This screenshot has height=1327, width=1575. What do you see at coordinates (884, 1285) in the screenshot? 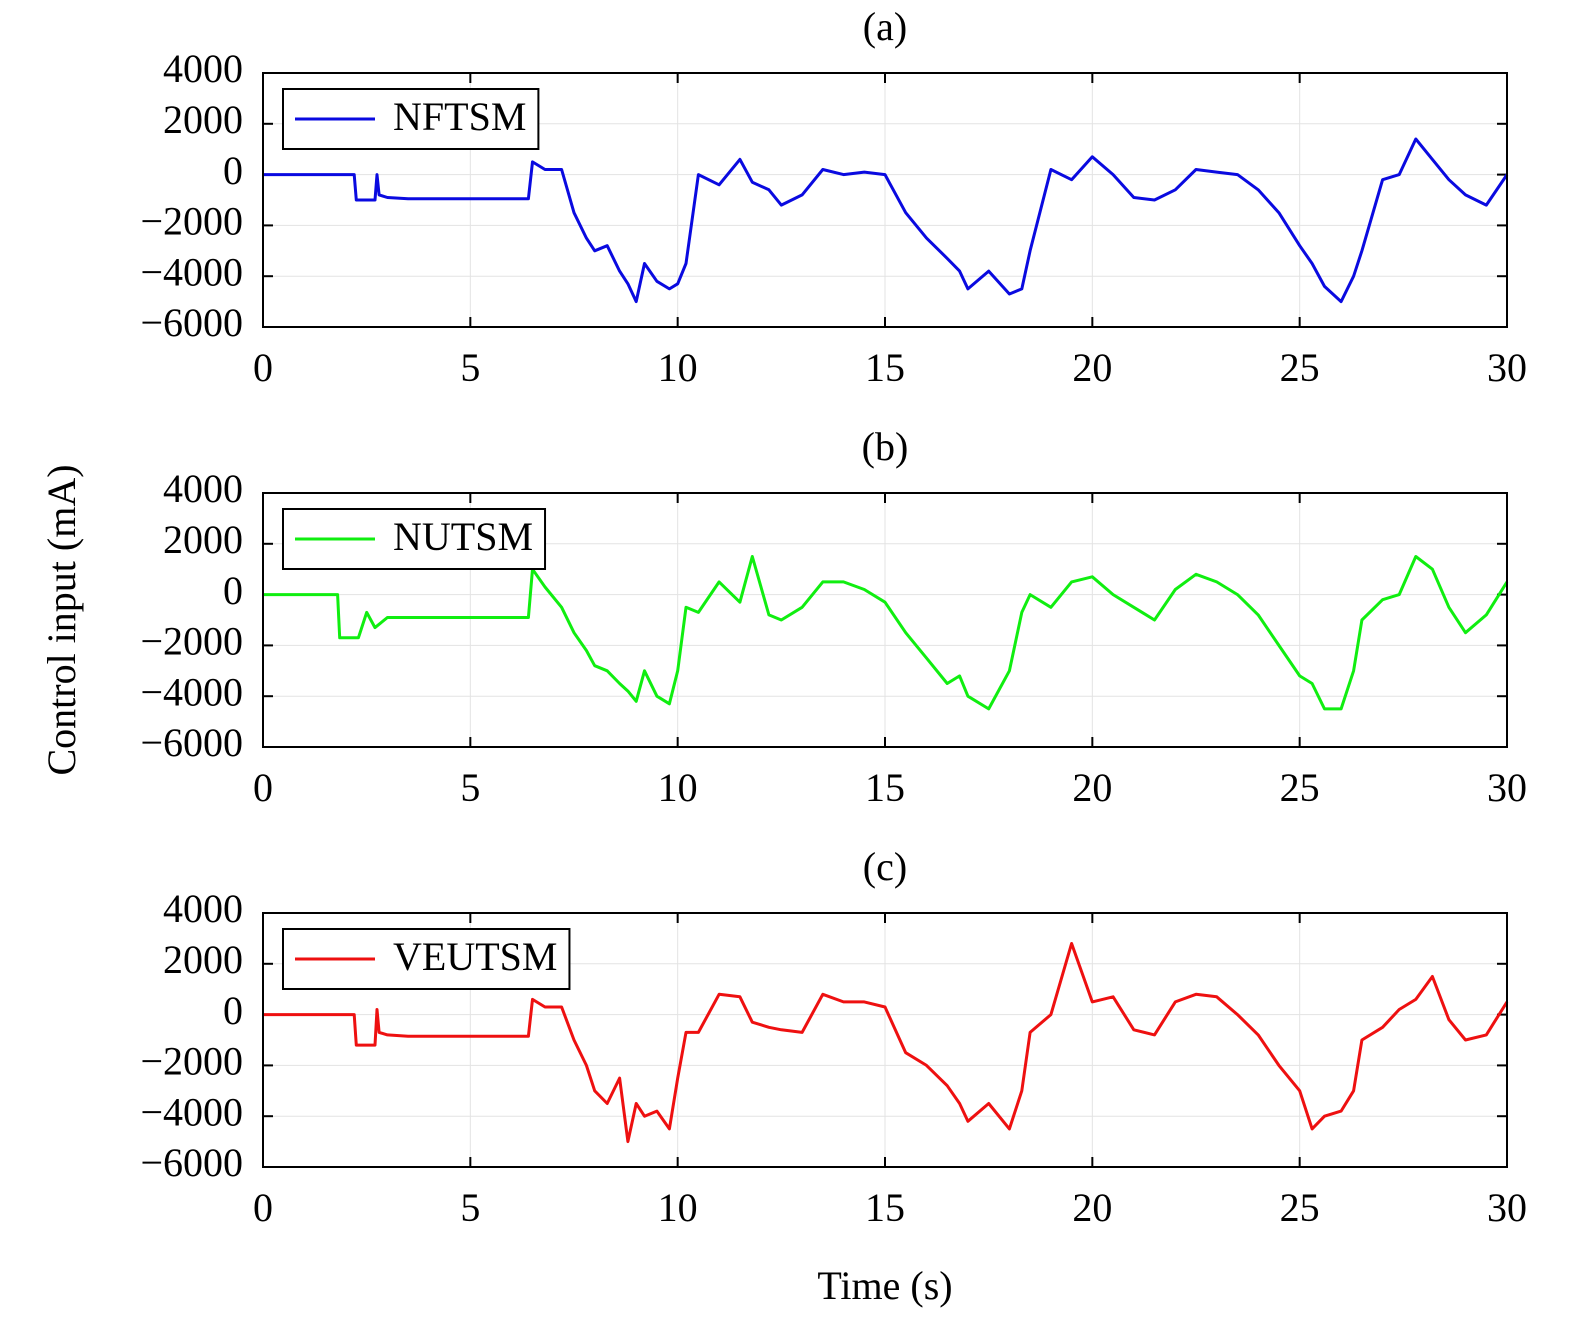
I see `x-axis-label: Time (s)` at bounding box center [884, 1285].